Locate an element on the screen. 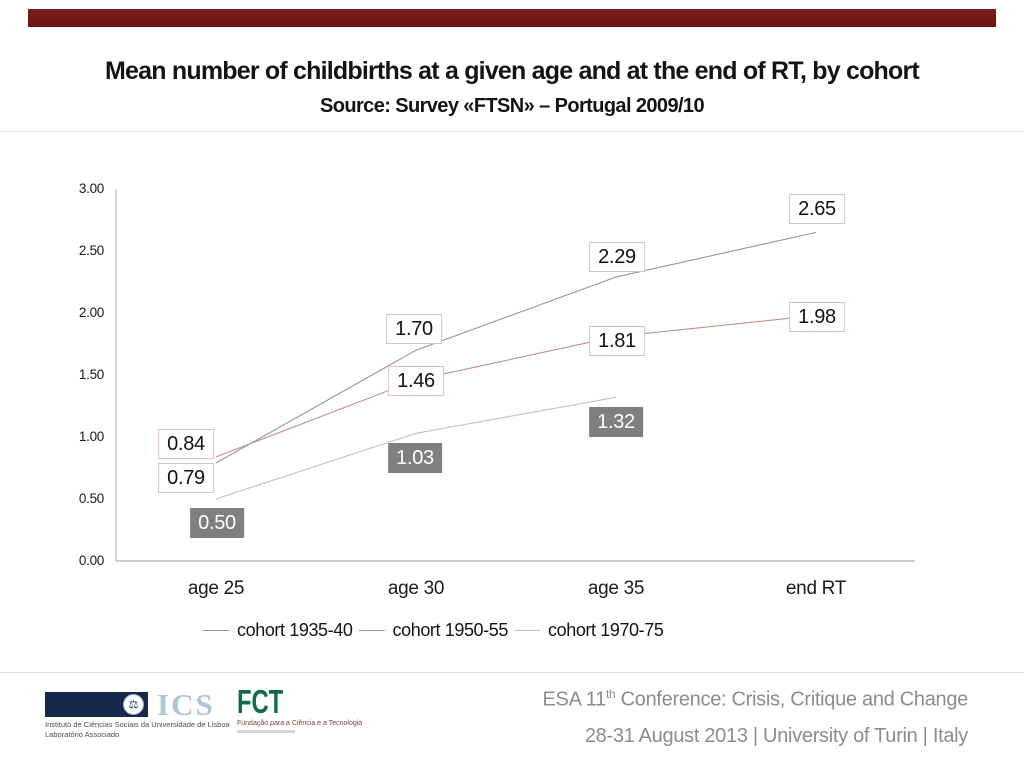 The image size is (1024, 768). legend-item: cohort 1950-55 is located at coordinates (433, 630).